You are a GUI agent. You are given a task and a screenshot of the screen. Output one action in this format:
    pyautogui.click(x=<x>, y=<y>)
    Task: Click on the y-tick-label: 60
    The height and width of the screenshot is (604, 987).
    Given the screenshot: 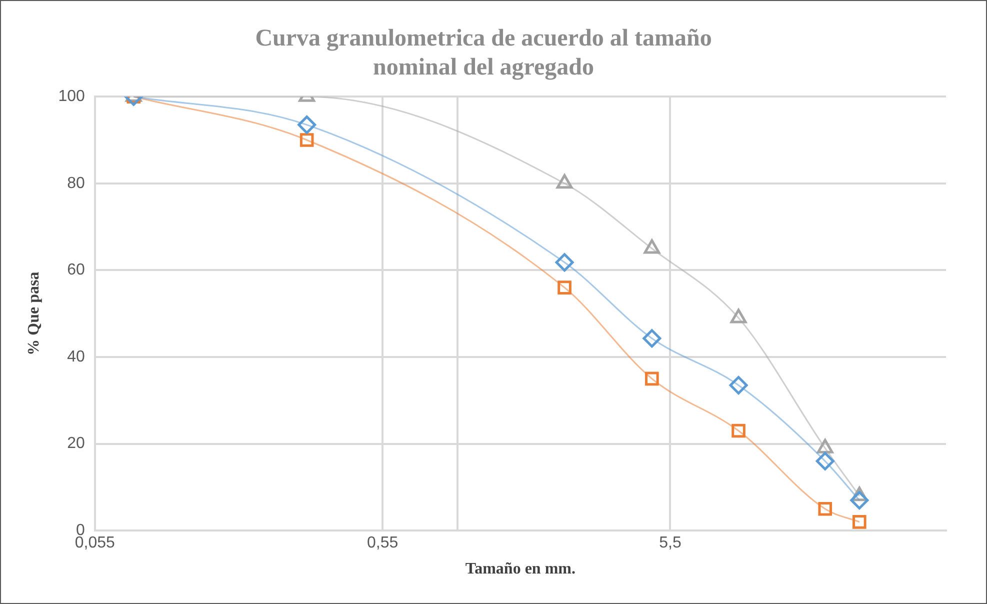 What is the action you would take?
    pyautogui.click(x=76, y=270)
    